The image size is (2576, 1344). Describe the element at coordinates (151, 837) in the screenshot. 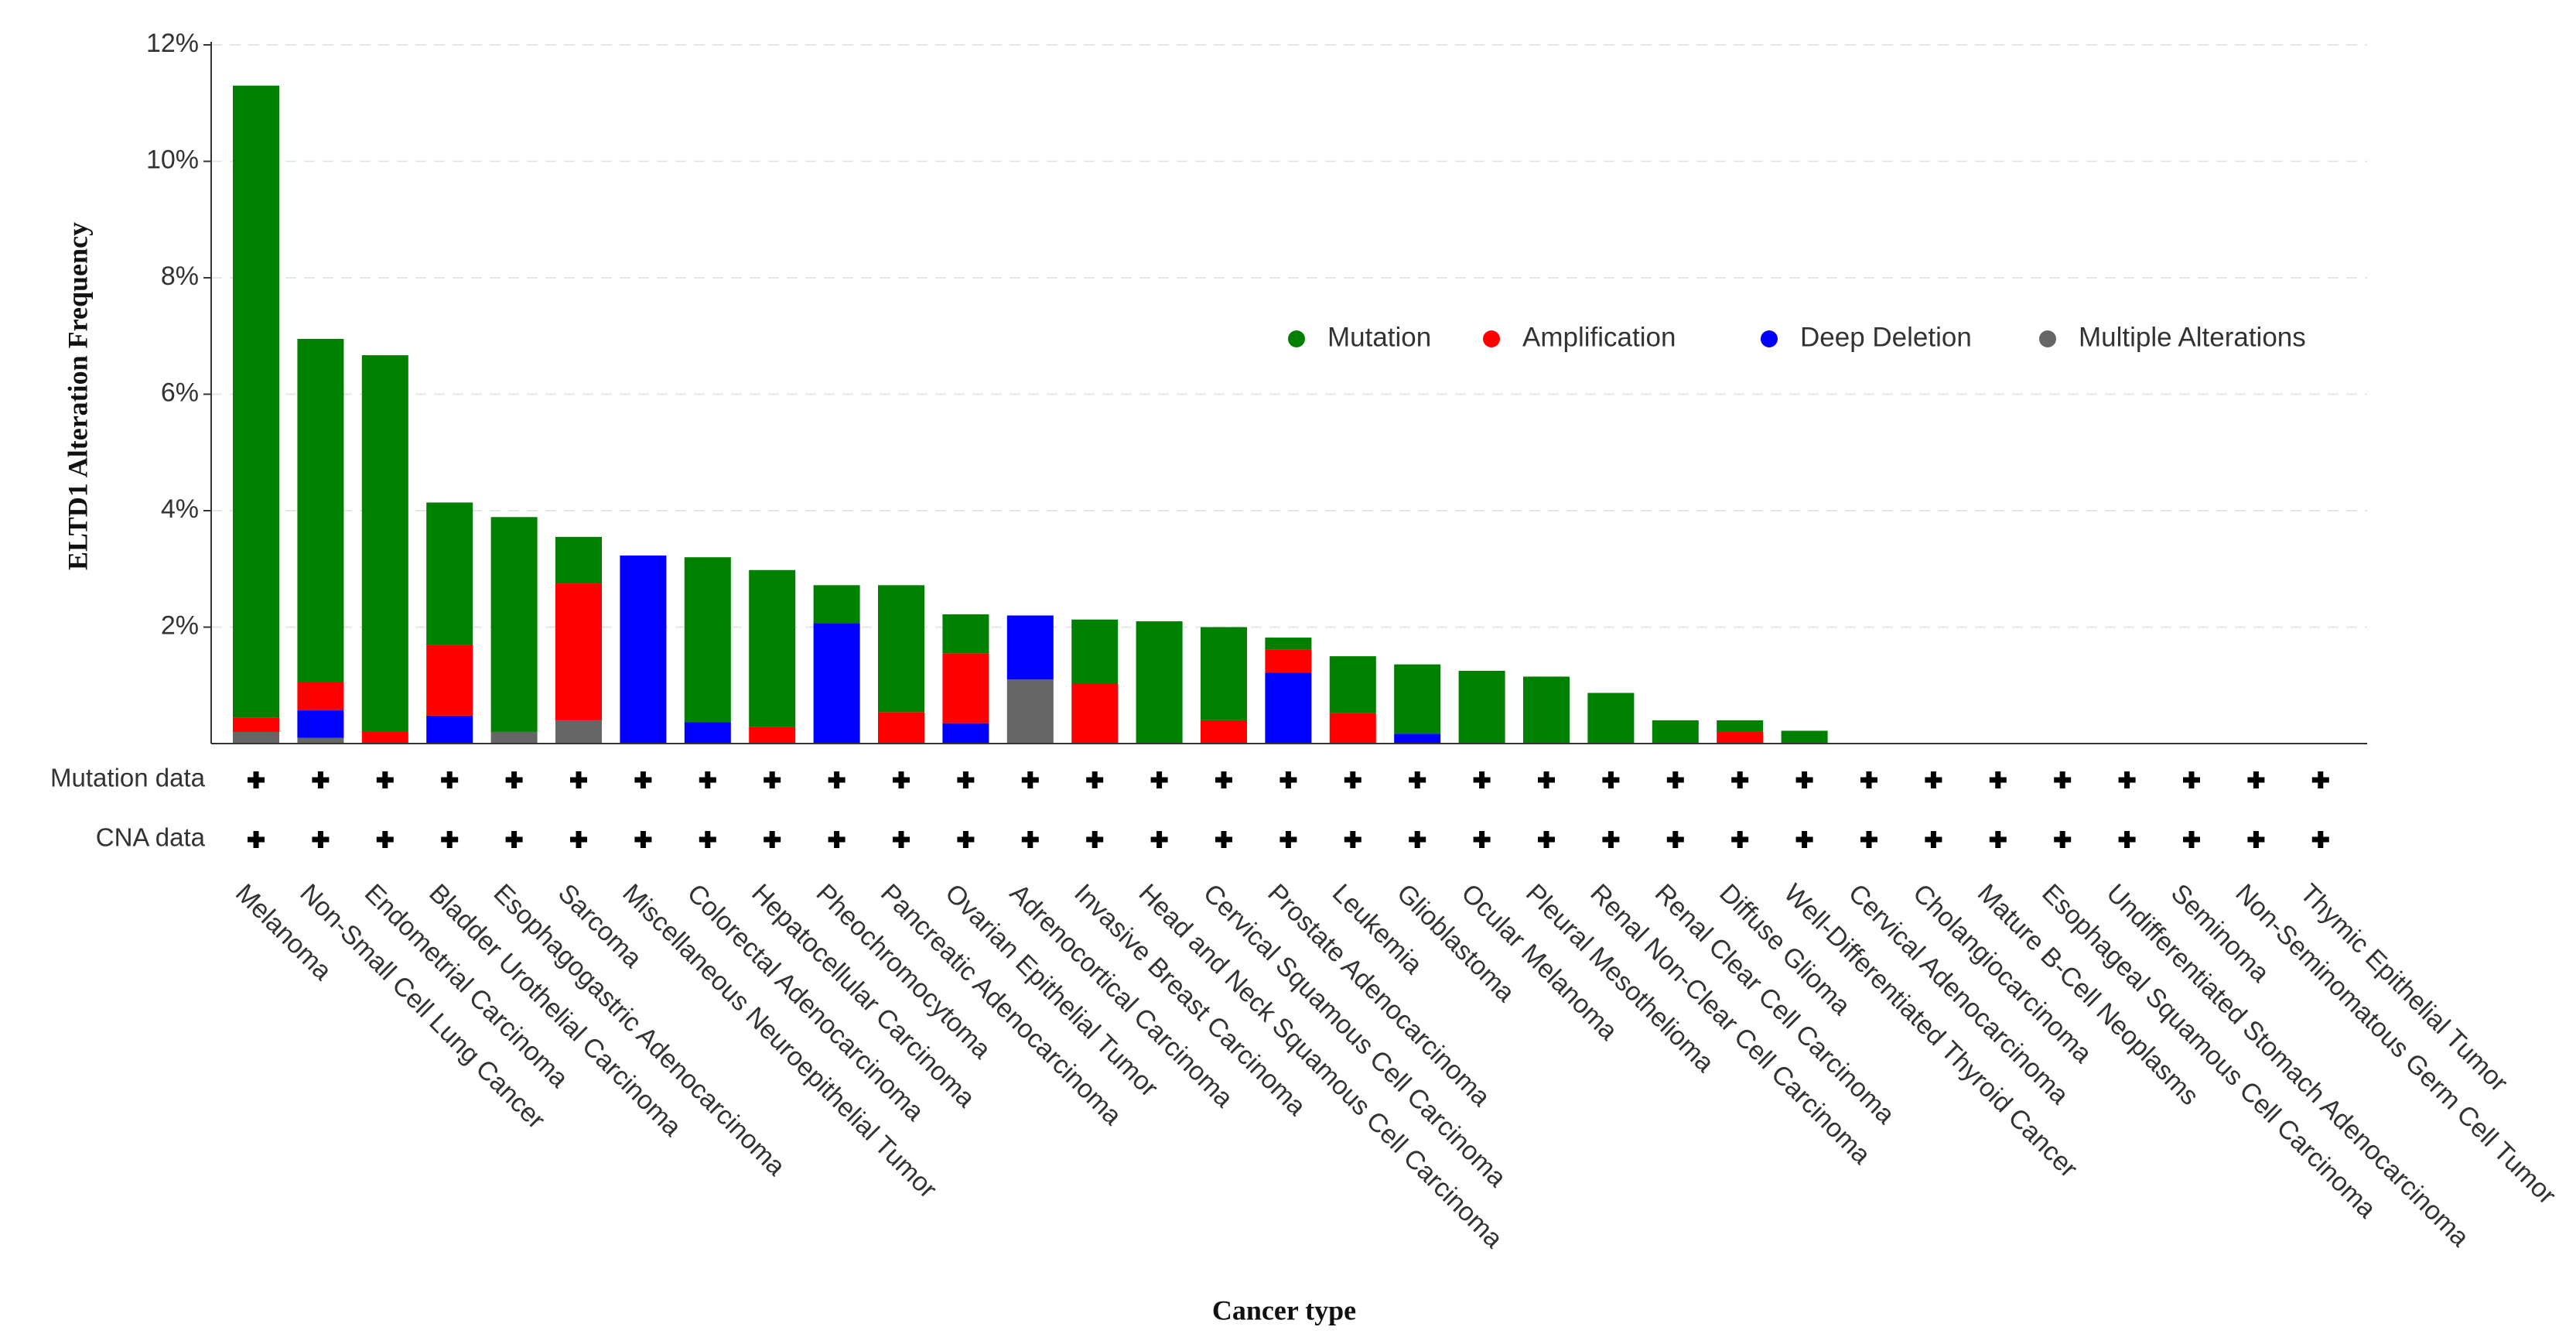

I see `profile-row-label: CNA data` at that location.